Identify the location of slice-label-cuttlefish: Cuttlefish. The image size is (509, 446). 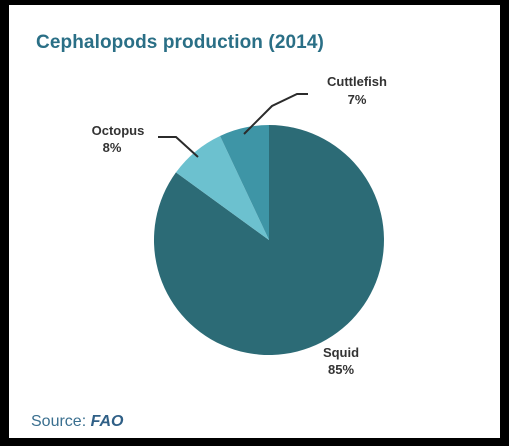
(357, 81).